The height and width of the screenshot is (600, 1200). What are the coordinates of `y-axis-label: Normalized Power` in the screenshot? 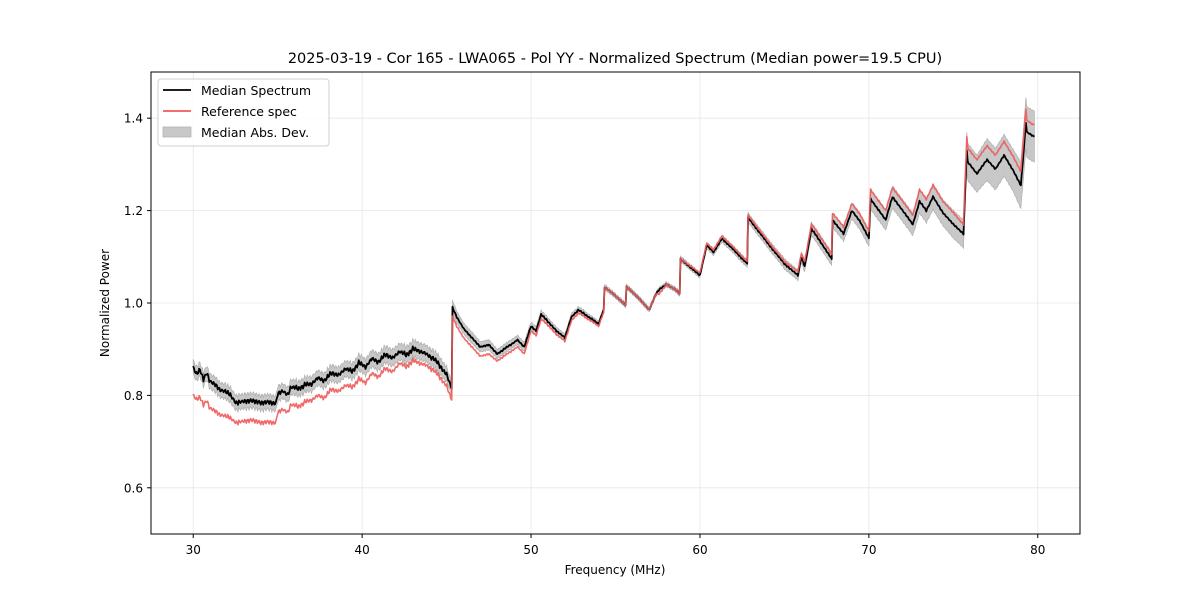 It's located at (105, 303).